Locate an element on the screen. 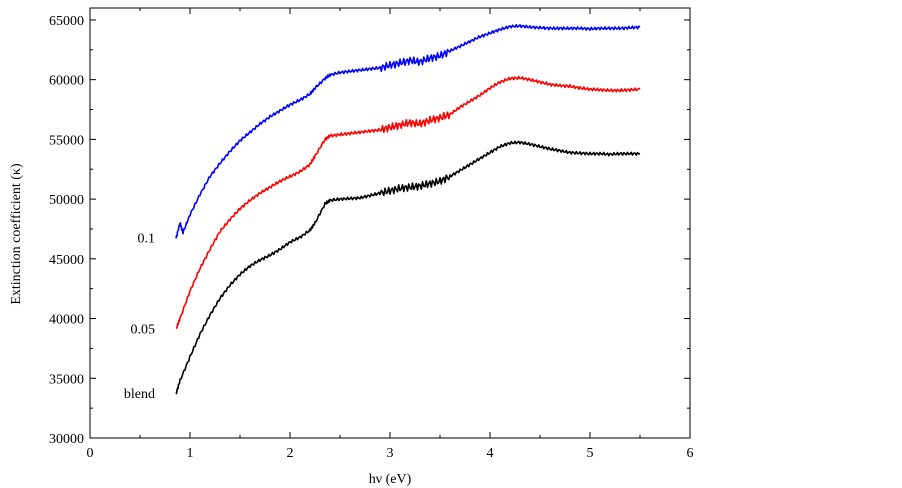 This screenshot has height=488, width=902. x-tick-label: 2 is located at coordinates (290, 453).